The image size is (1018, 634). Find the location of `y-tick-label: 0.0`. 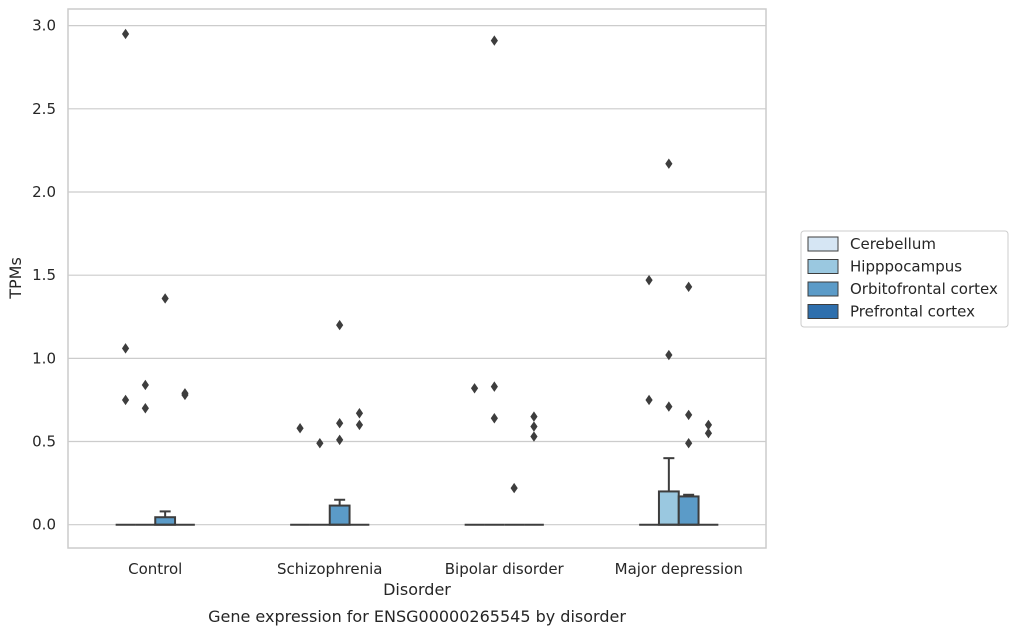

y-tick-label: 0.0 is located at coordinates (44, 525).